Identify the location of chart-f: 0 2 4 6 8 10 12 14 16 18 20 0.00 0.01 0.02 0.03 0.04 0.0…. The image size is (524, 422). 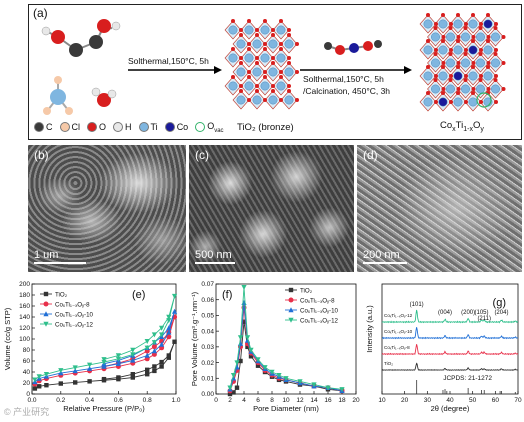
(275, 347).